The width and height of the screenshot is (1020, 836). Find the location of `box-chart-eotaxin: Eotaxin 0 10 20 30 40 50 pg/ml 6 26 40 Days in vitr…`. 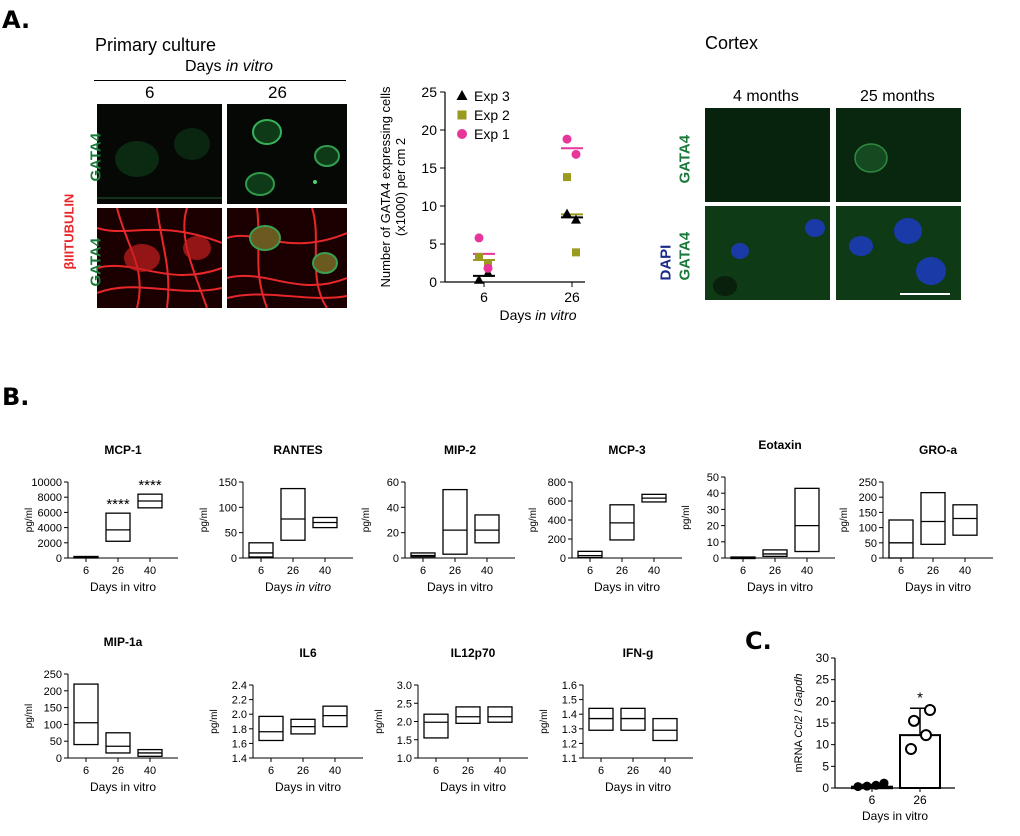

box-chart-eotaxin: Eotaxin 0 10 20 30 40 50 pg/ml 6 26 40 Days in vitr… is located at coordinates (758, 516).